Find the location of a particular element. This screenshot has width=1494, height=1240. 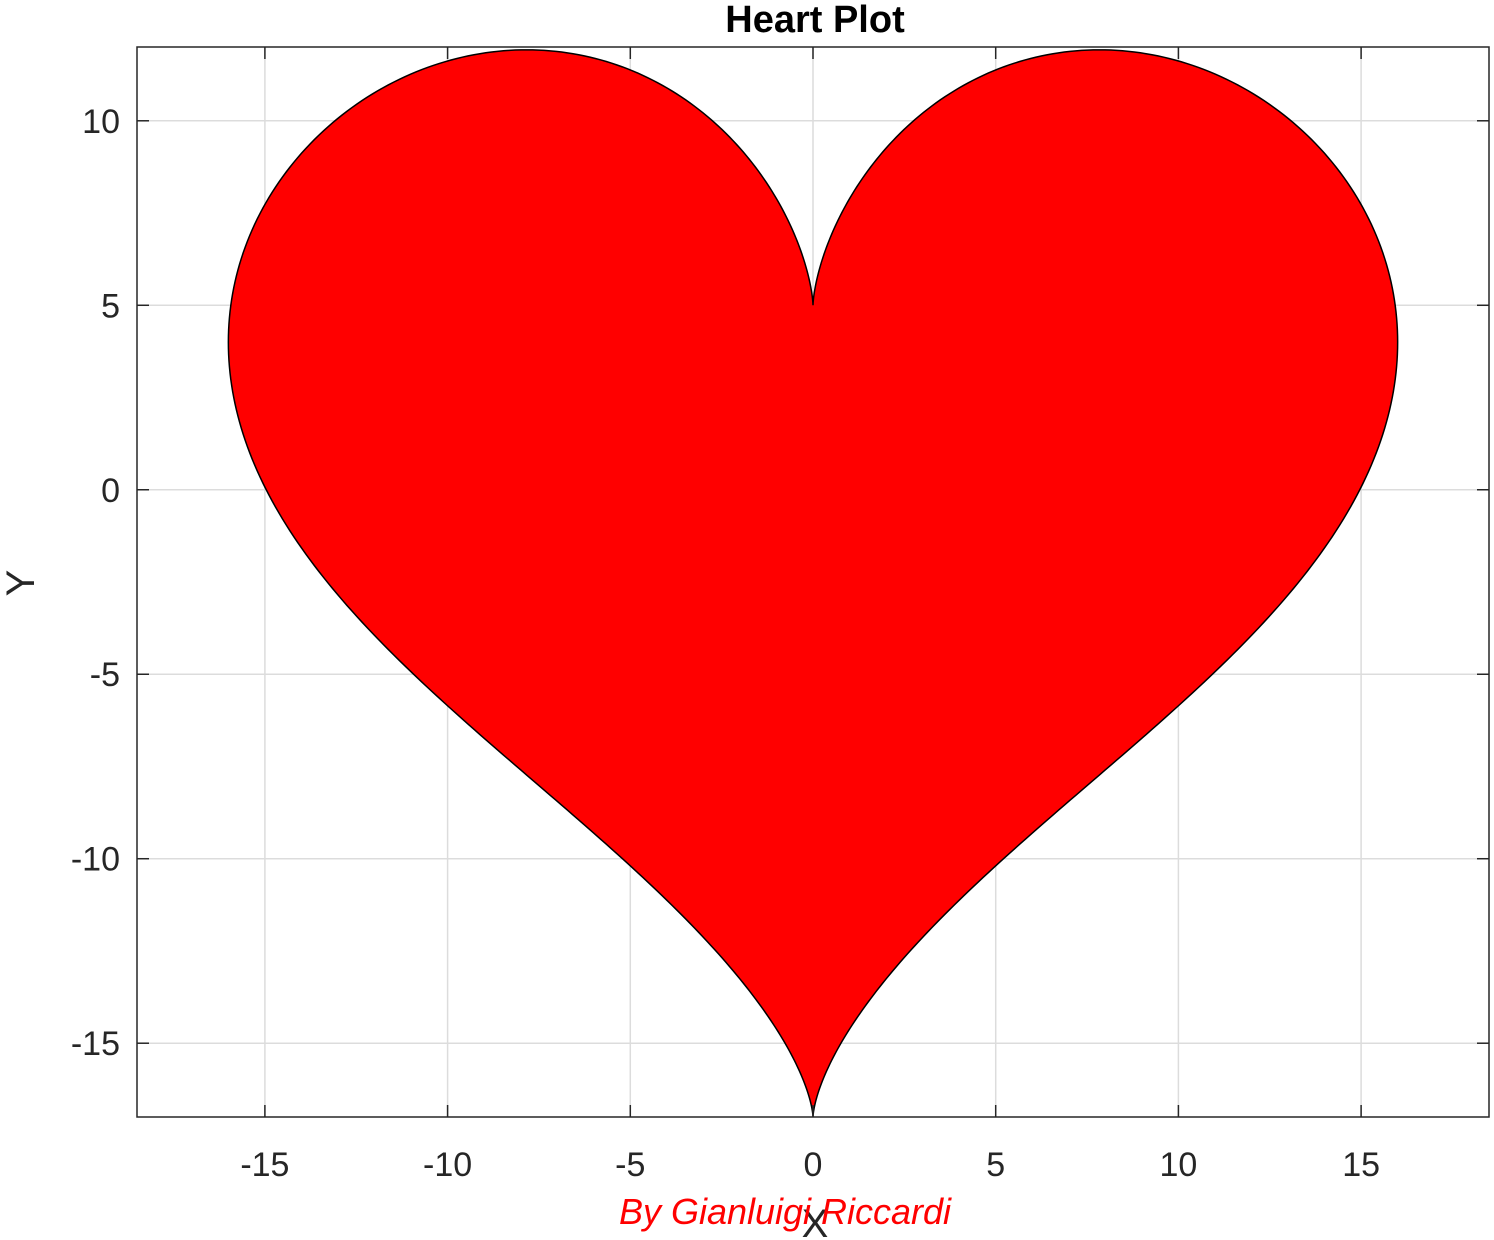

chart-title: Heart Plot is located at coordinates (815, 20).